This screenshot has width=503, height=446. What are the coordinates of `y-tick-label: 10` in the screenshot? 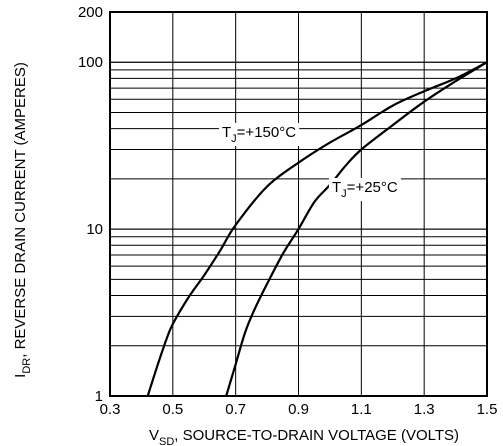 It's located at (94, 229).